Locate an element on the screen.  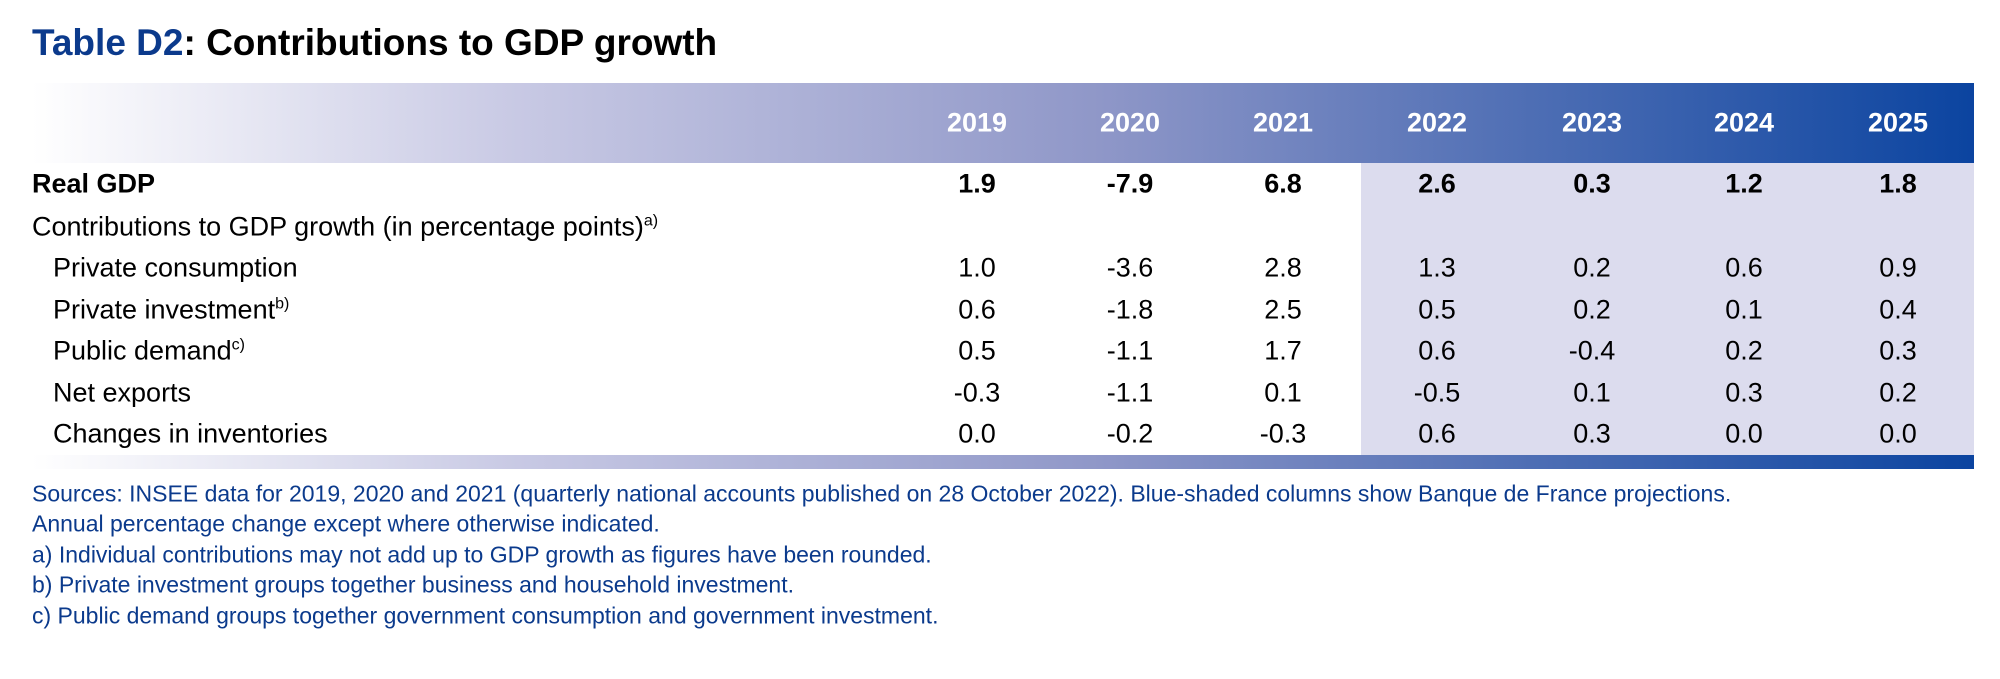
cell: -0.5 is located at coordinates (1437, 392).